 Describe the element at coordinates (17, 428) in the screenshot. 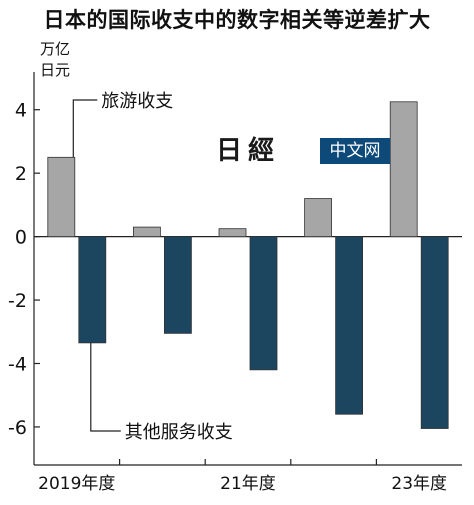

I see `y-tick-label: -6` at that location.